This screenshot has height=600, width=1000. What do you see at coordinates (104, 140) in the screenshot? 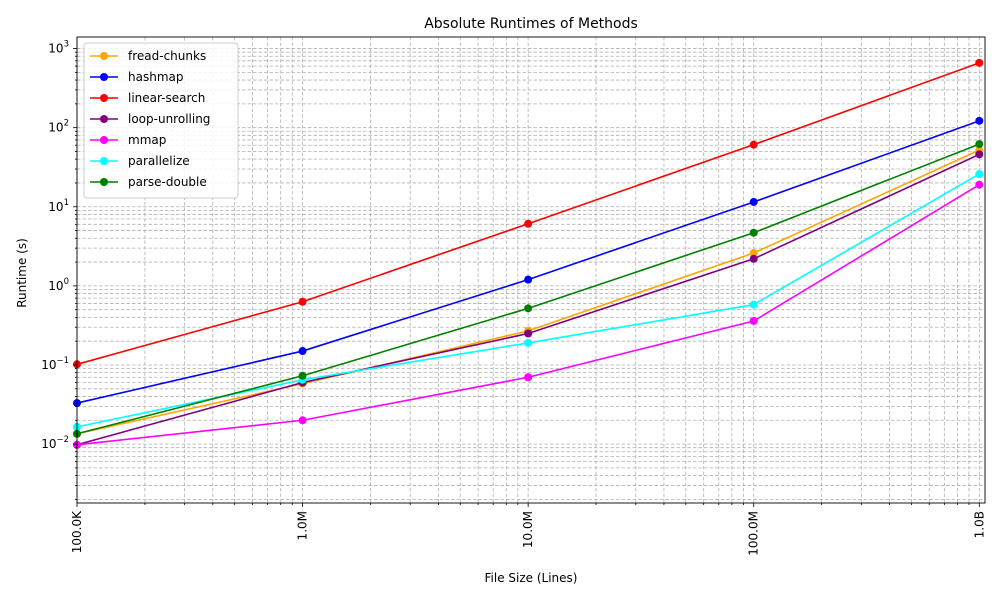
I see `legend-marker-mmap` at bounding box center [104, 140].